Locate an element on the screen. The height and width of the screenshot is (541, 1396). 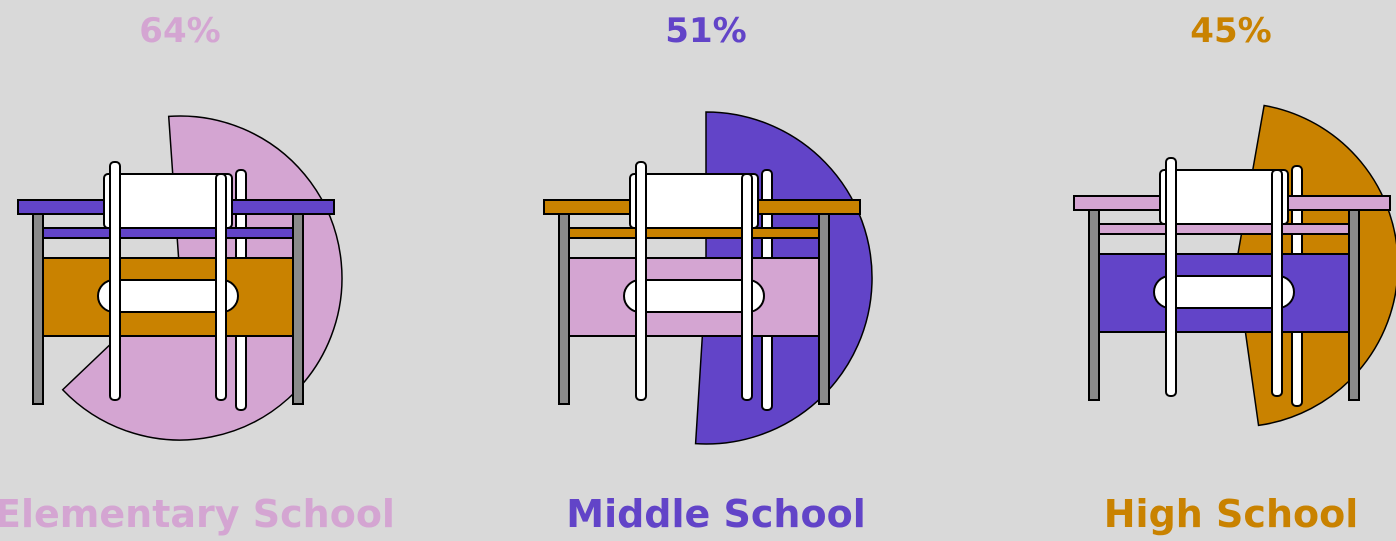
category-label: Elementary School is located at coordinates (197, 514).